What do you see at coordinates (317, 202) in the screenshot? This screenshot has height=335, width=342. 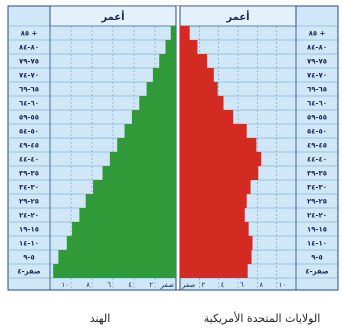 I see `age-label-usa: ٢٥-٢٩` at bounding box center [317, 202].